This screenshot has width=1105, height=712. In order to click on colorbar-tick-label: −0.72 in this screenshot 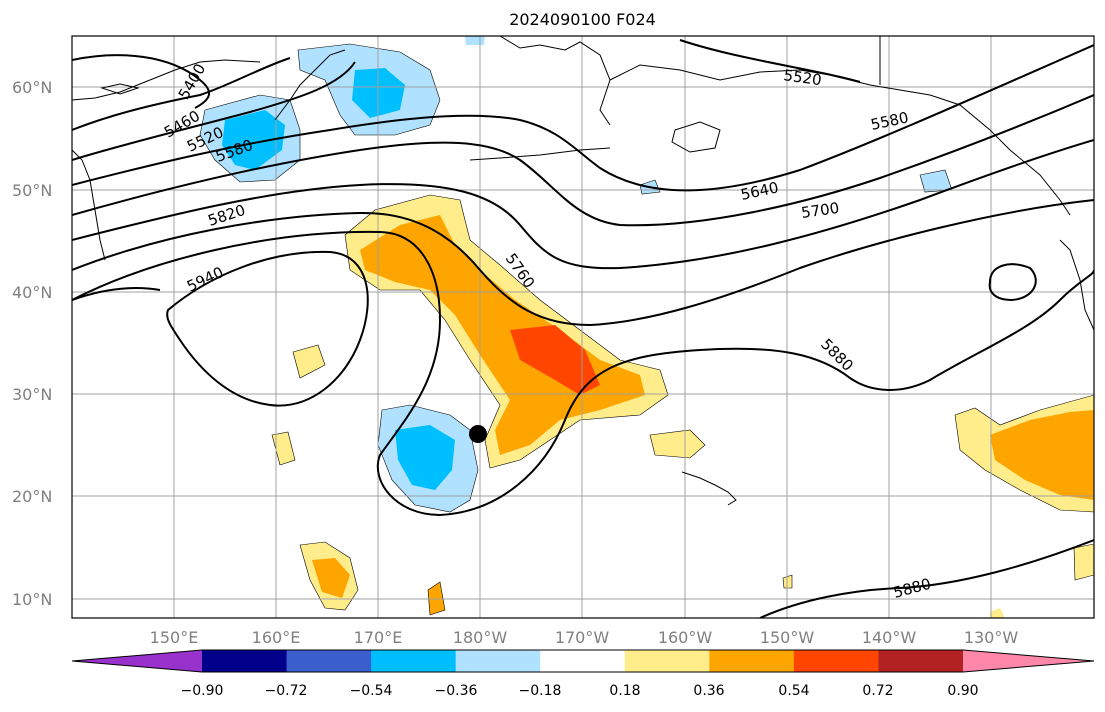, I will do `click(286, 691)`.